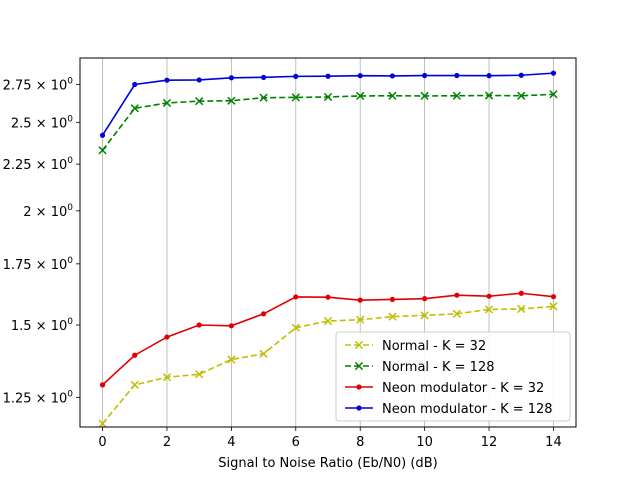 This screenshot has width=640, height=480. What do you see at coordinates (360, 442) in the screenshot?
I see `x-tick-label: 8` at bounding box center [360, 442].